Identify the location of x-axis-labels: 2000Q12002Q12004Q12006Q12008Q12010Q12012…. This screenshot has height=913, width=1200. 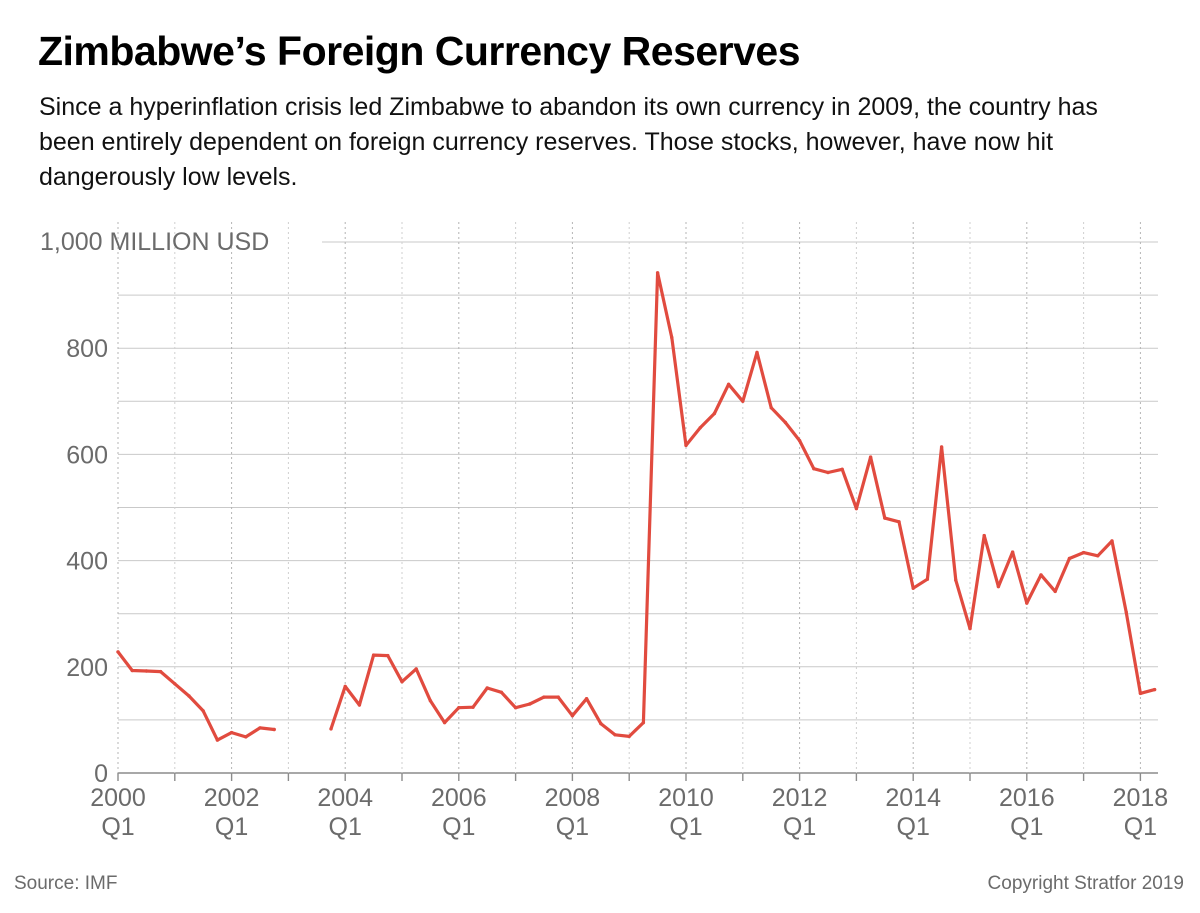
(629, 812).